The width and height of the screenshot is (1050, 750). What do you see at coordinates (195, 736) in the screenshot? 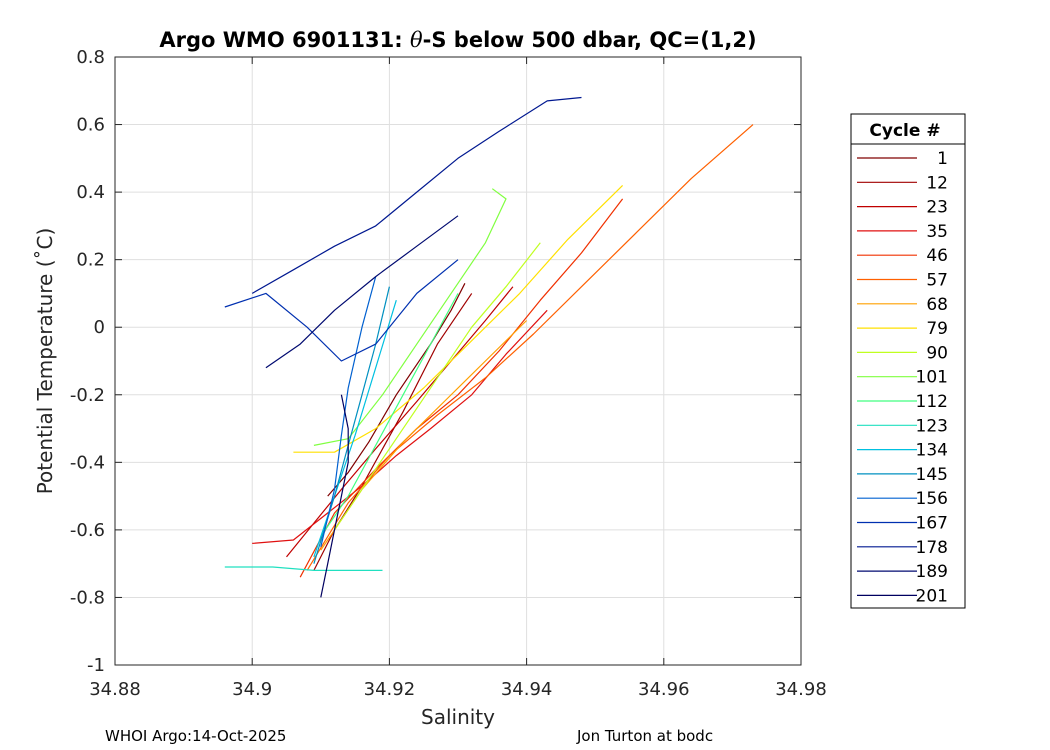
I see `footer-left: WHOI Argo:14-Oct-2025` at bounding box center [195, 736].